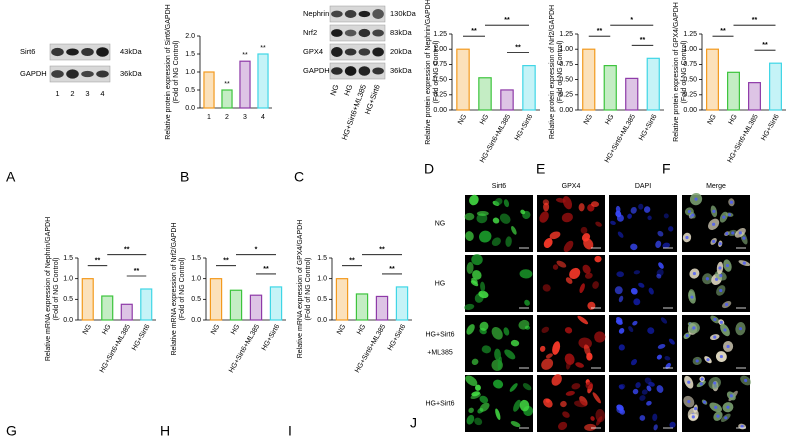  I want to click on panel-letter: F, so click(666, 169).